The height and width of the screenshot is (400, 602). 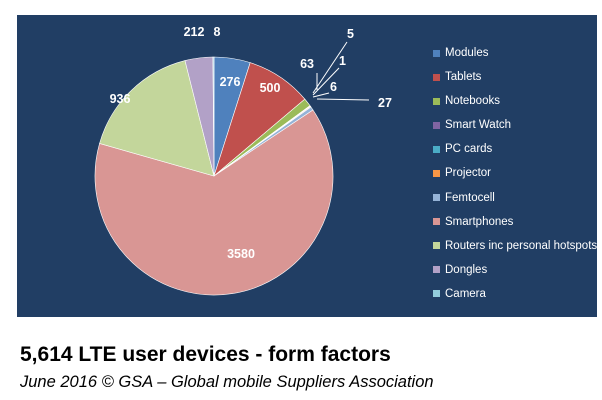 I want to click on legend-item: Projector, so click(x=517, y=173).